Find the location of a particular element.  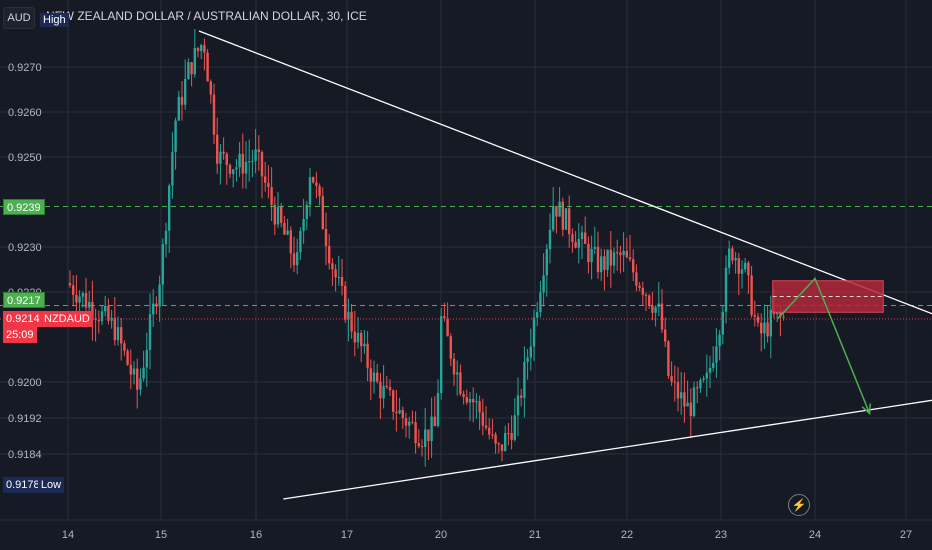

currency-badge: AUD is located at coordinates (19, 18).